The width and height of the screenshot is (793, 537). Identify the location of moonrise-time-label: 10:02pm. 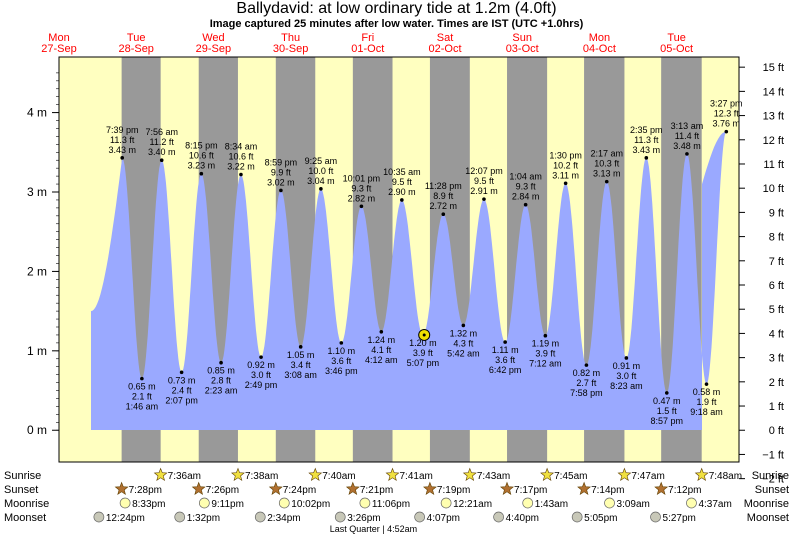
(310, 504).